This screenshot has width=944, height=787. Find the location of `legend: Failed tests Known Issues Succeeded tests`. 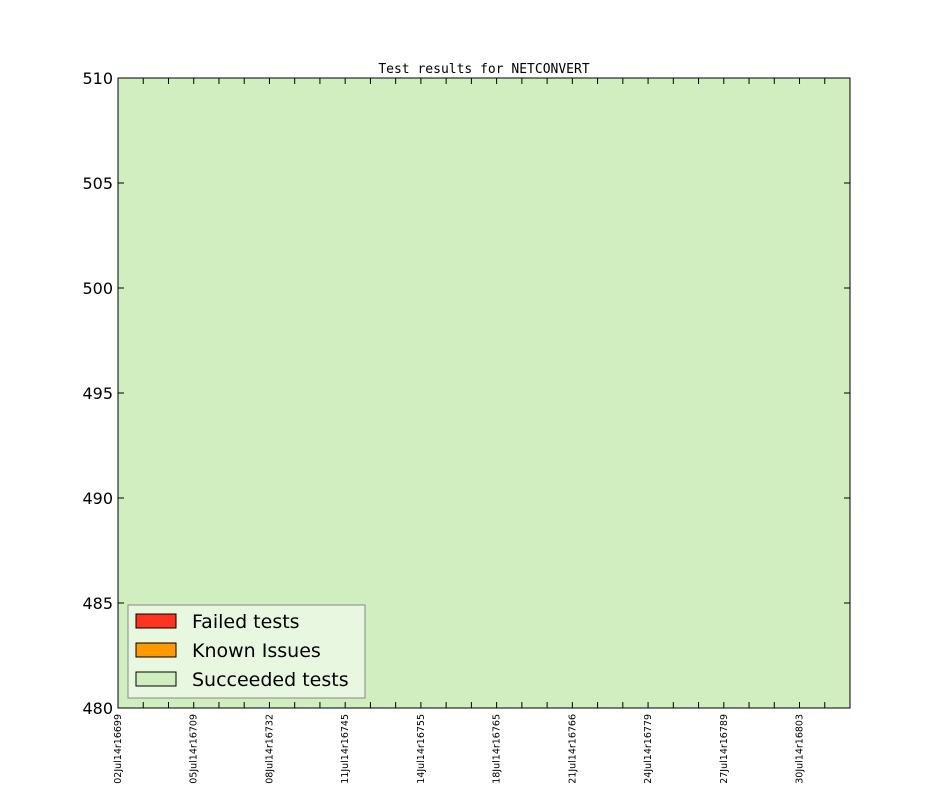

legend: Failed tests Known Issues Succeeded tests is located at coordinates (246, 651).